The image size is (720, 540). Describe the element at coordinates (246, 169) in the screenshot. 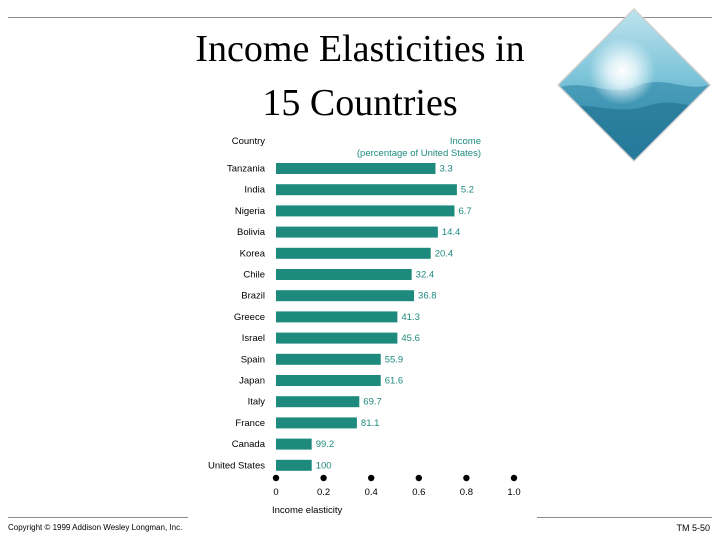

I see `country-label: Tanzania` at that location.